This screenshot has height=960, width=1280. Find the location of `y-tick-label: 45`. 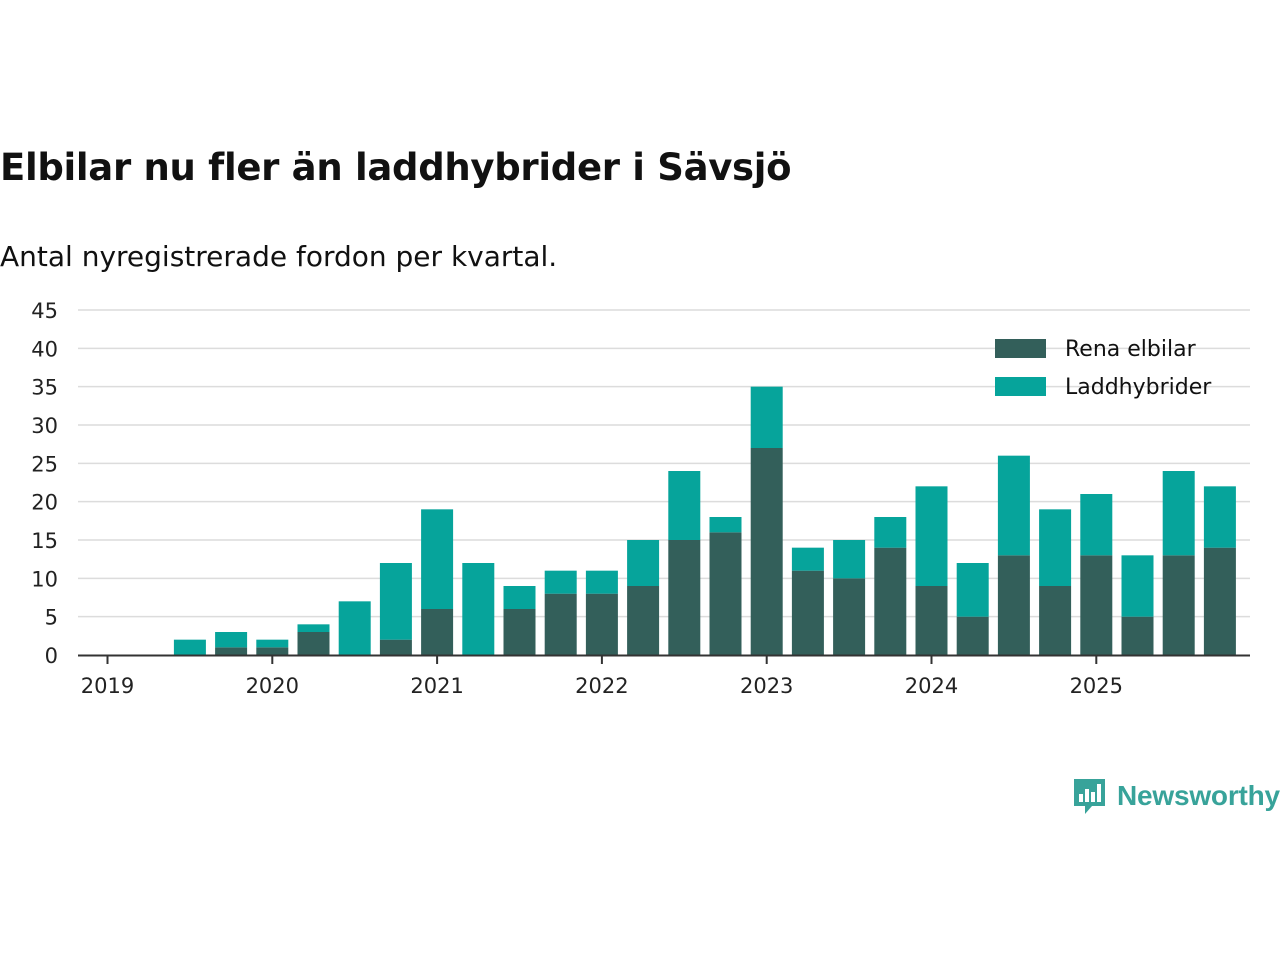

y-tick-label: 45 is located at coordinates (44, 311).